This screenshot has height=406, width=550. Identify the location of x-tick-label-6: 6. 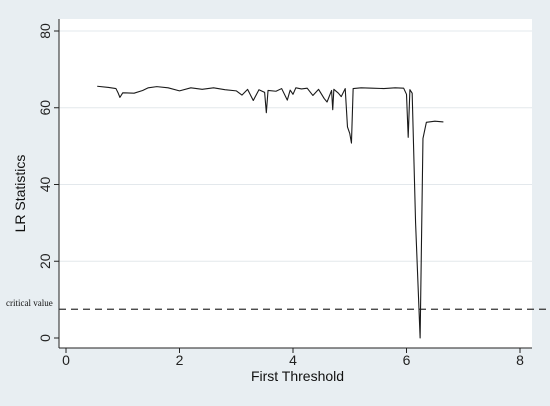
(407, 360).